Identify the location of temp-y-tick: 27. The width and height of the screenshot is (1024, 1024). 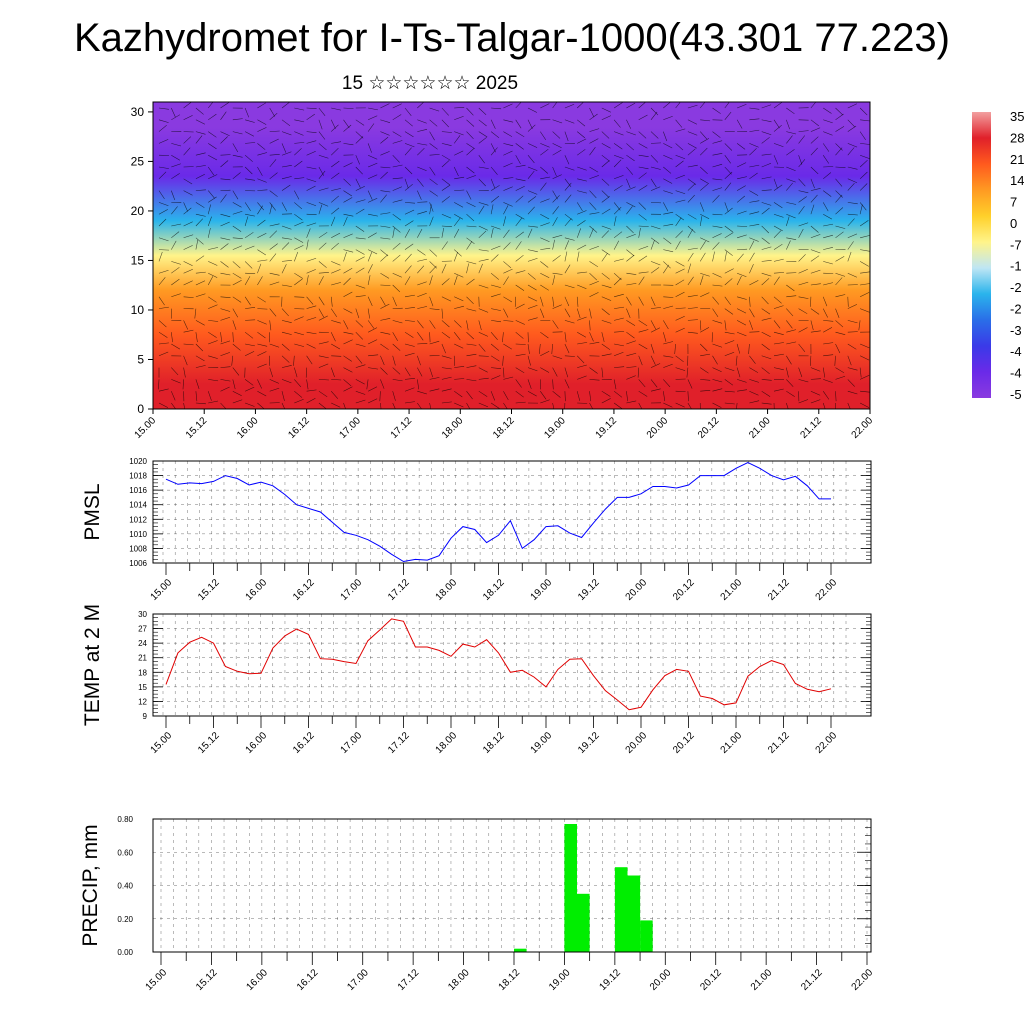
(142, 629).